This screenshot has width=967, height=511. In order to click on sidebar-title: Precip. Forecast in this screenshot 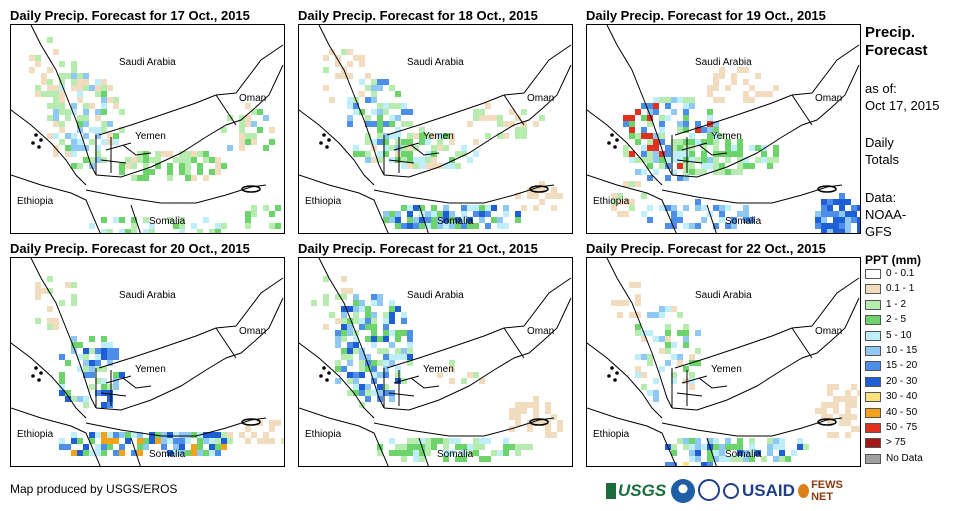, I will do `click(896, 42)`.